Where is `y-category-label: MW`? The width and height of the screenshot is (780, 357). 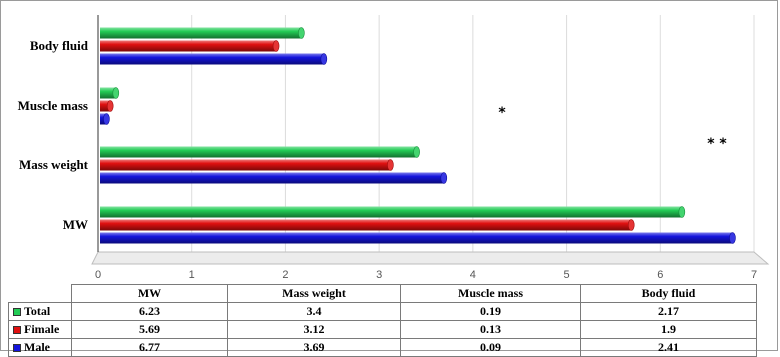
y-category-label: MW is located at coordinates (75, 224).